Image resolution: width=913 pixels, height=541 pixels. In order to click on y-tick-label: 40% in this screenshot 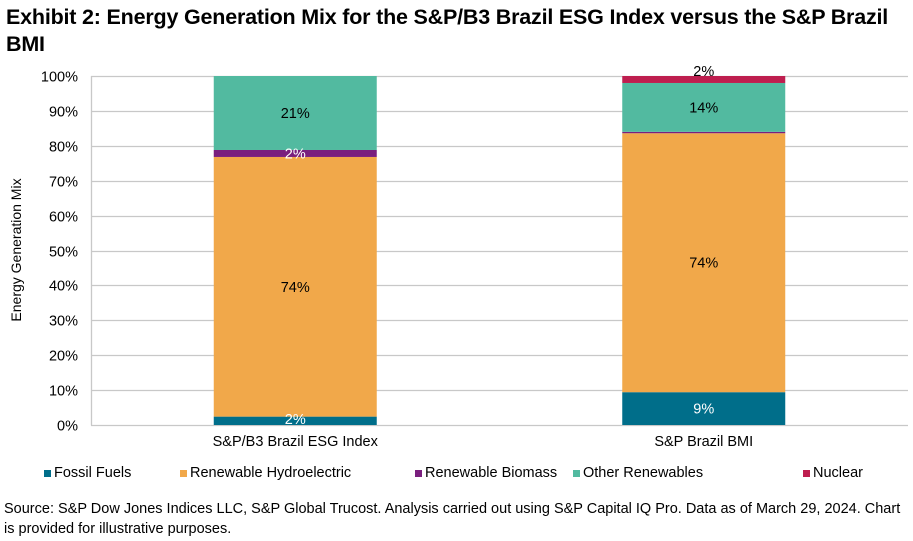, I will do `click(63, 287)`.